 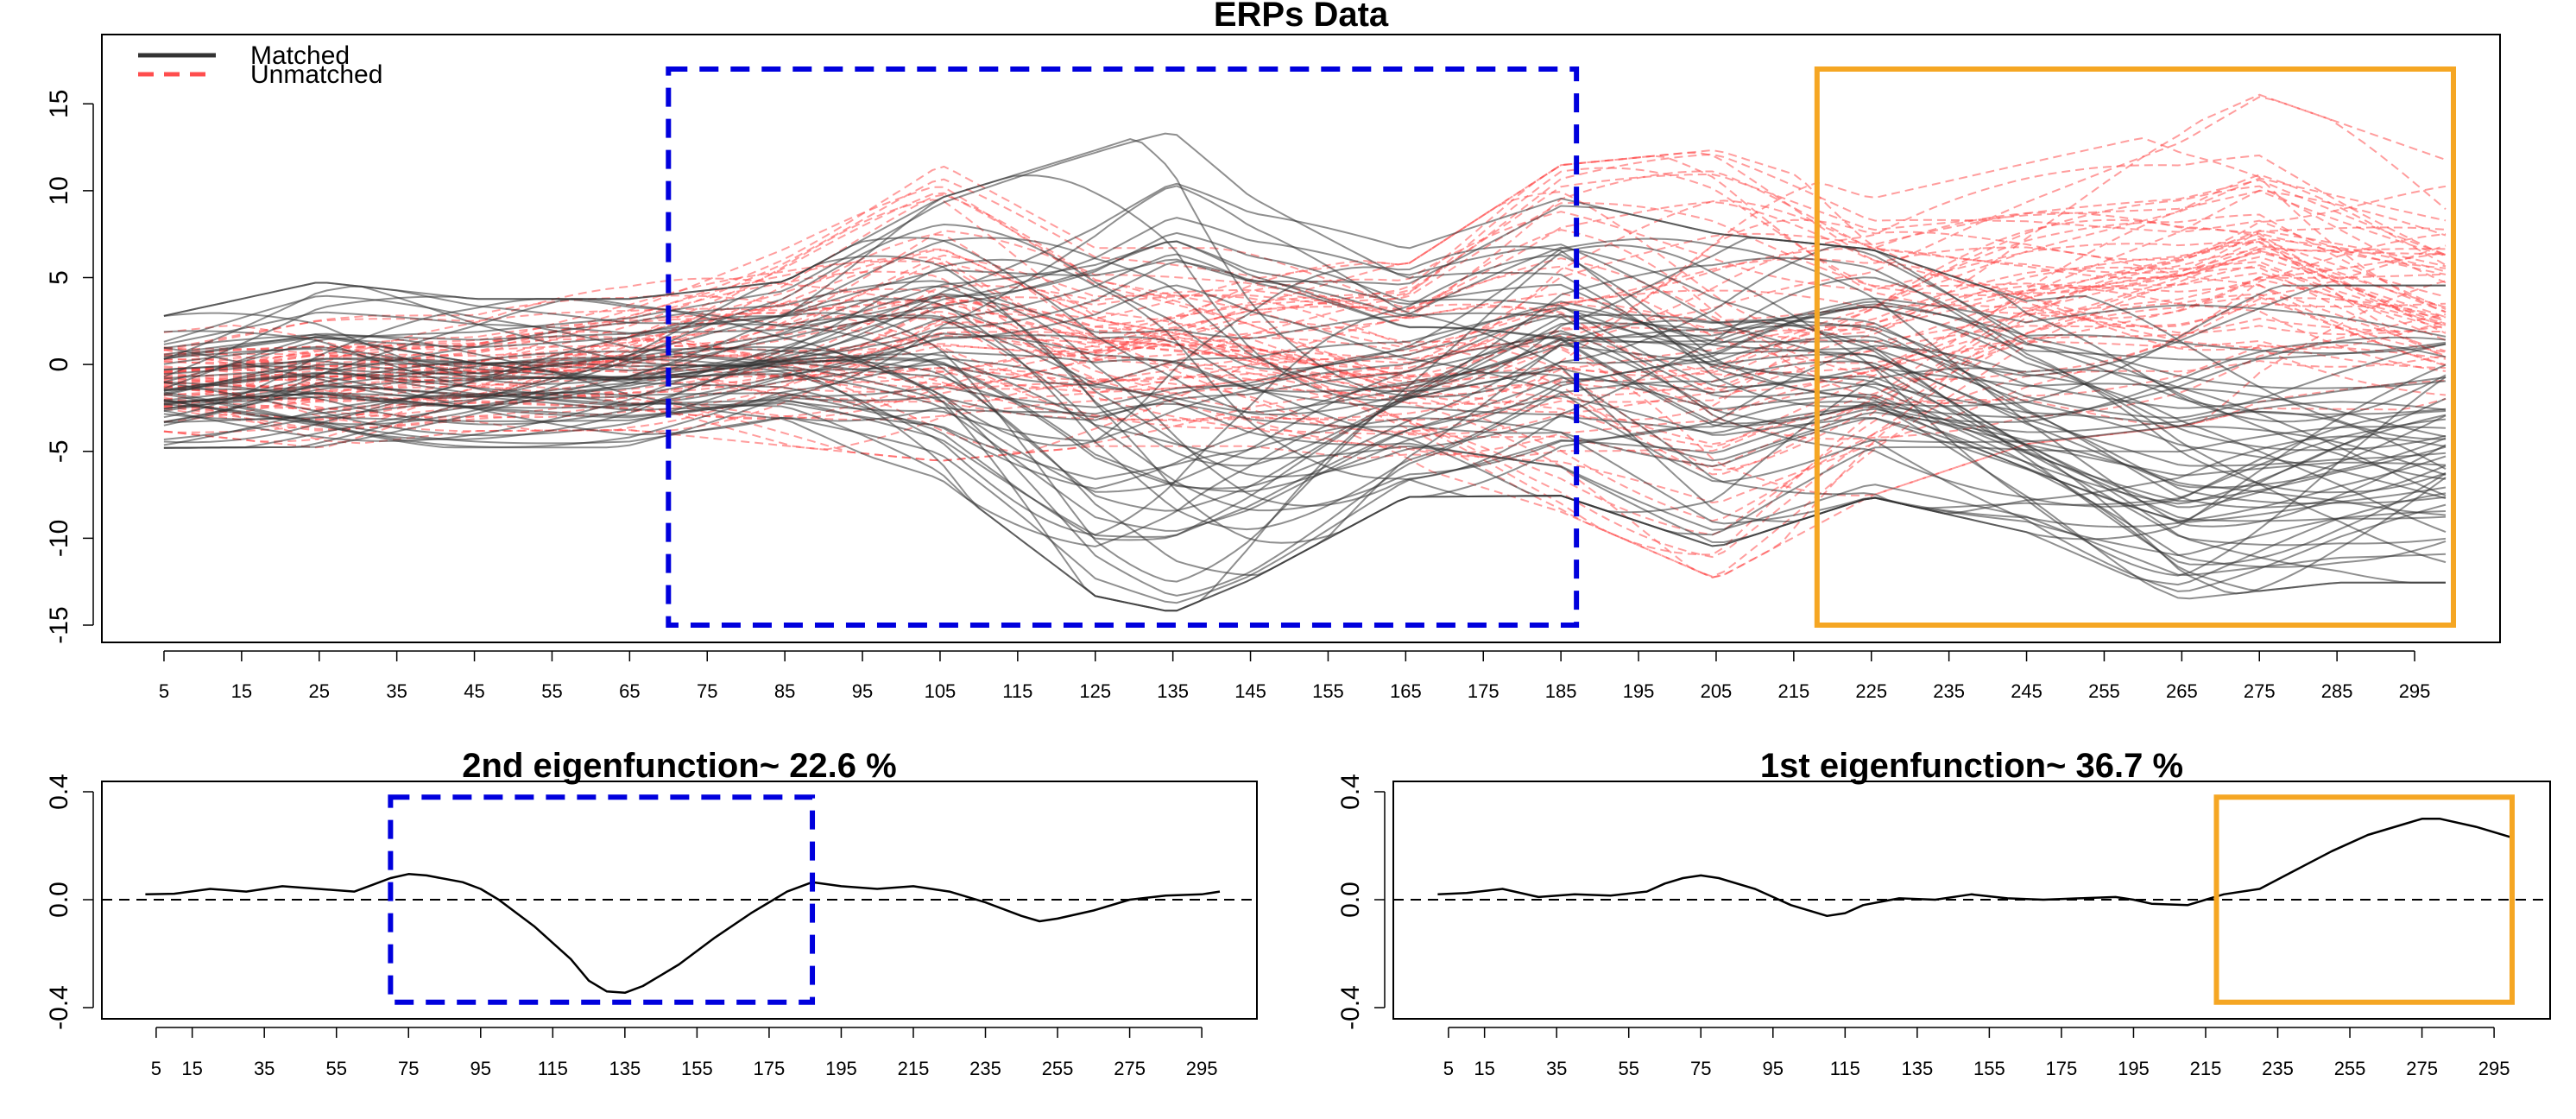 What do you see at coordinates (914, 1069) in the screenshot?
I see `x-tick-label: 215` at bounding box center [914, 1069].